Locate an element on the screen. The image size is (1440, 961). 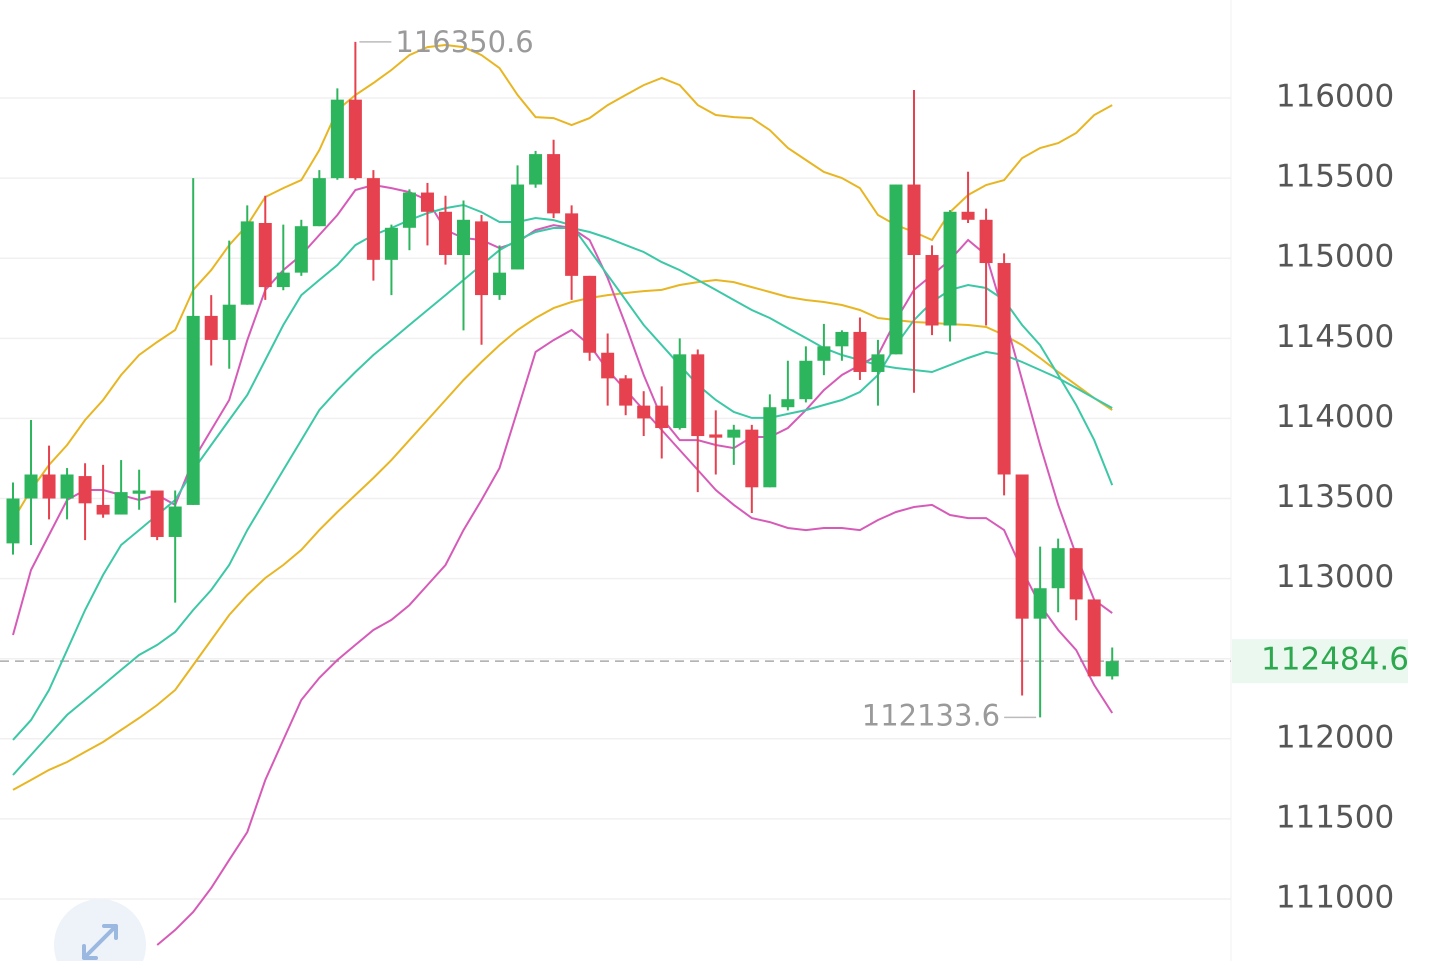
y-tick-label: 111500 is located at coordinates (1335, 817).